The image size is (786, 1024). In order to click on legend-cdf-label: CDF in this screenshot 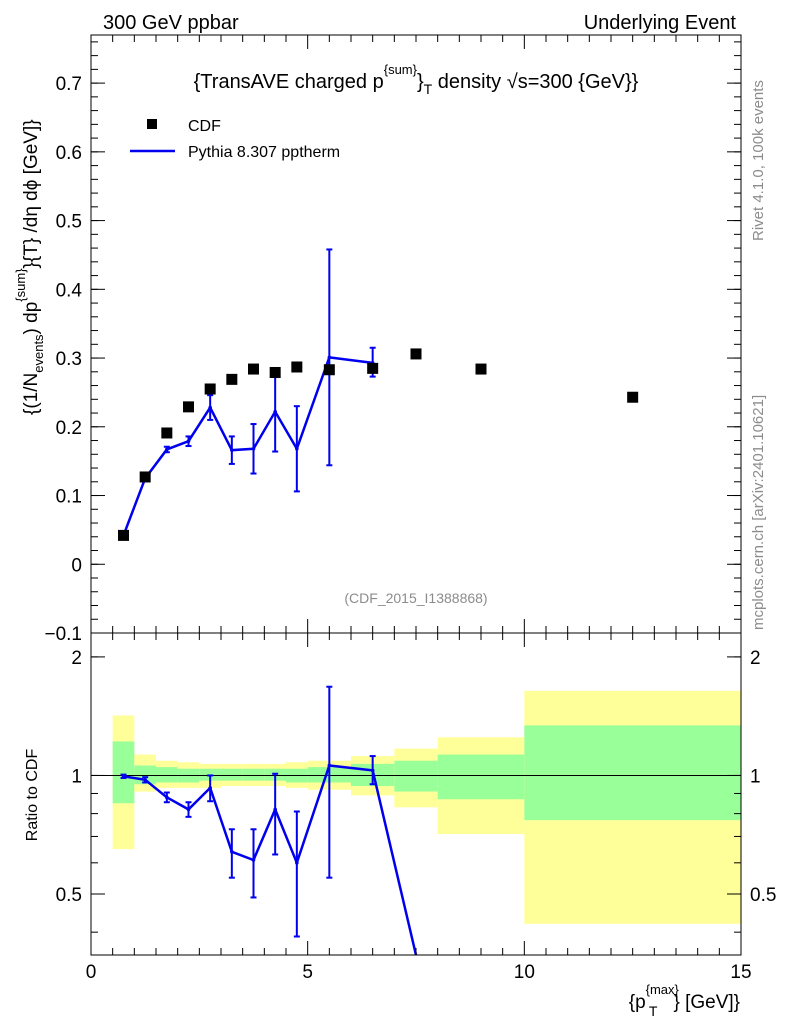, I will do `click(204, 126)`.